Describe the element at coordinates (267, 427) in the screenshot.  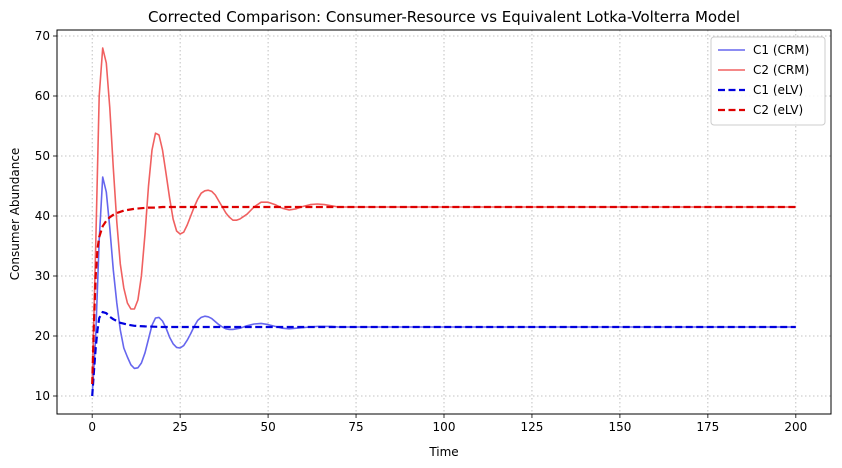
I see `x-tick-label: 50` at that location.